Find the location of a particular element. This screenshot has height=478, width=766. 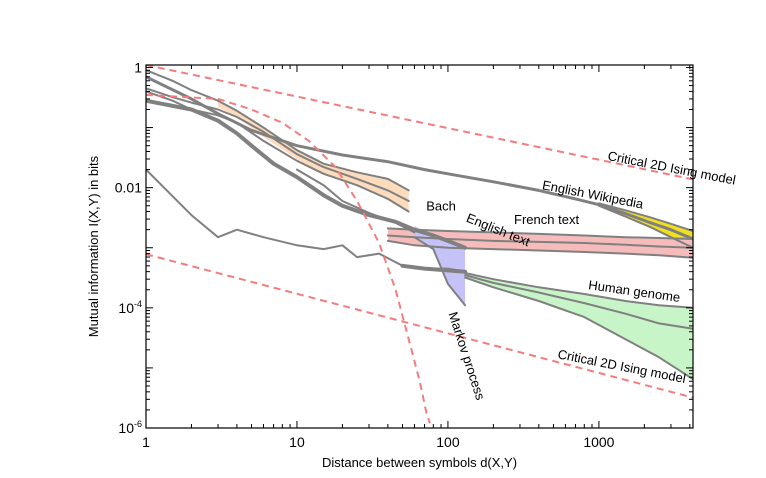

x-tick-label: 1000 is located at coordinates (598, 442).